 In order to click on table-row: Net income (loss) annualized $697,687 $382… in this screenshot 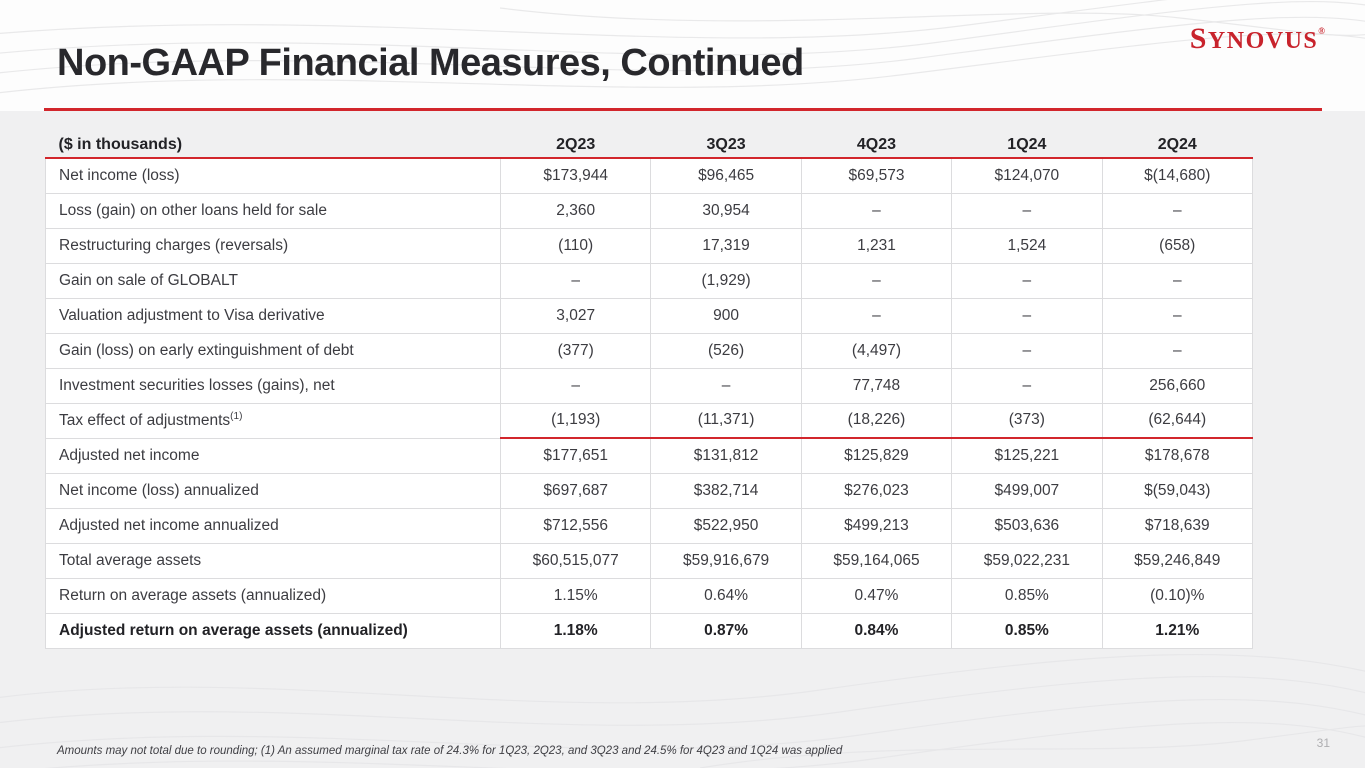, I will do `click(649, 491)`.